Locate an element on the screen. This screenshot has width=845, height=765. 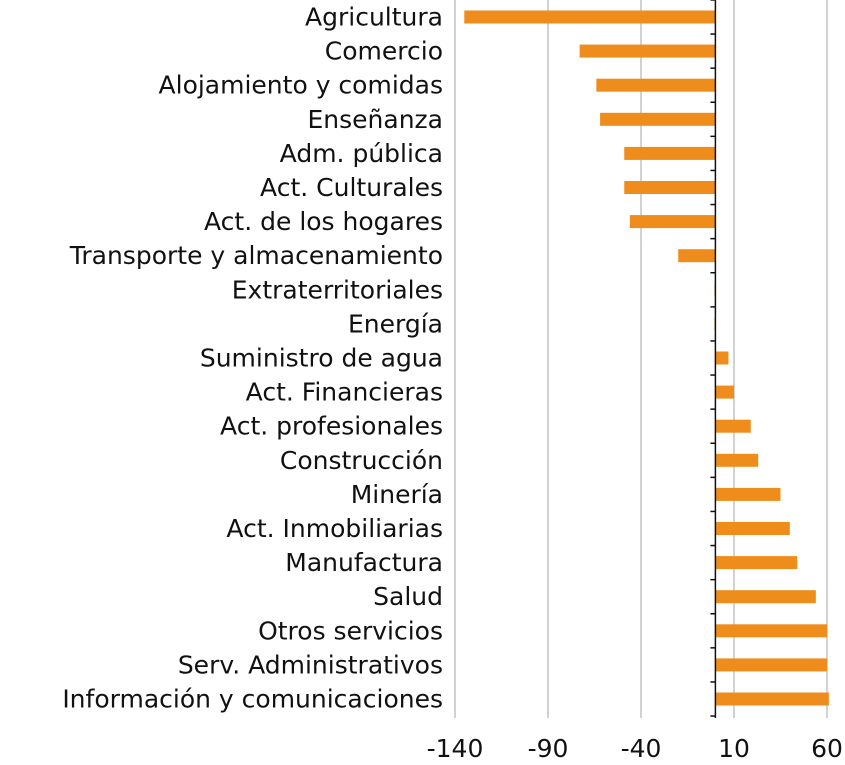
category-label-6: Act. de los hogares is located at coordinates (323, 221).